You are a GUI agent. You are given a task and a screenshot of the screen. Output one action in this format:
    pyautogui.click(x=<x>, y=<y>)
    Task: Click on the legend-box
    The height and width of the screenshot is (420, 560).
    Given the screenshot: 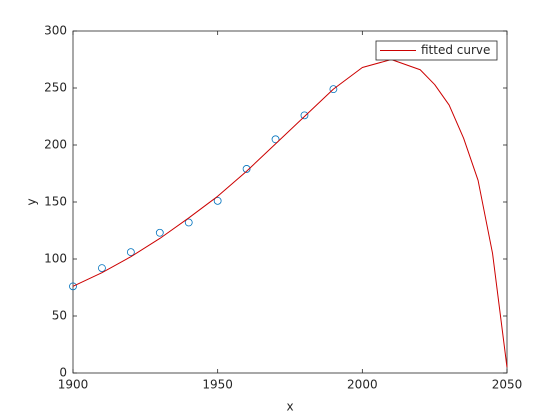 What is the action you would take?
    pyautogui.click(x=436, y=50)
    